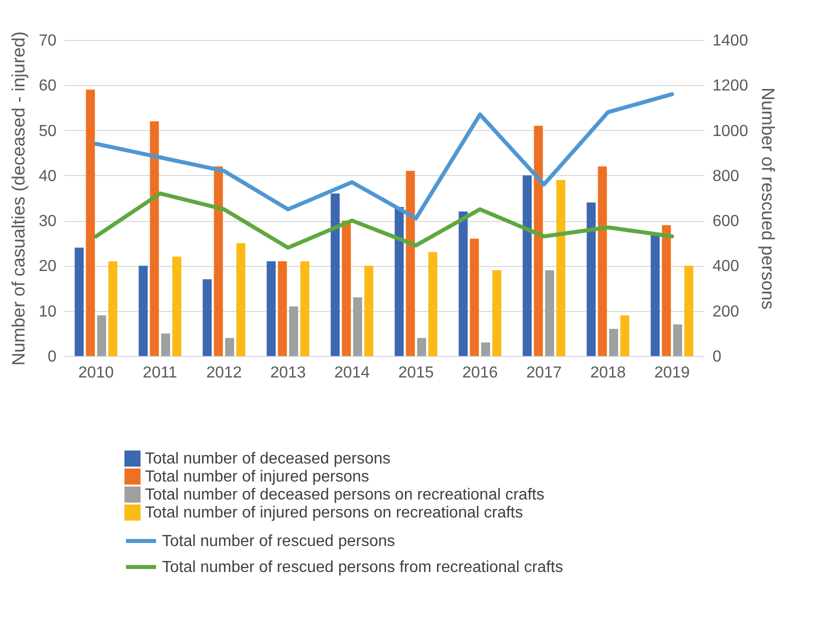 The image size is (832, 623). What do you see at coordinates (344, 495) in the screenshot?
I see `legend-label: Total number of deceased persons on recreational crafts` at bounding box center [344, 495].